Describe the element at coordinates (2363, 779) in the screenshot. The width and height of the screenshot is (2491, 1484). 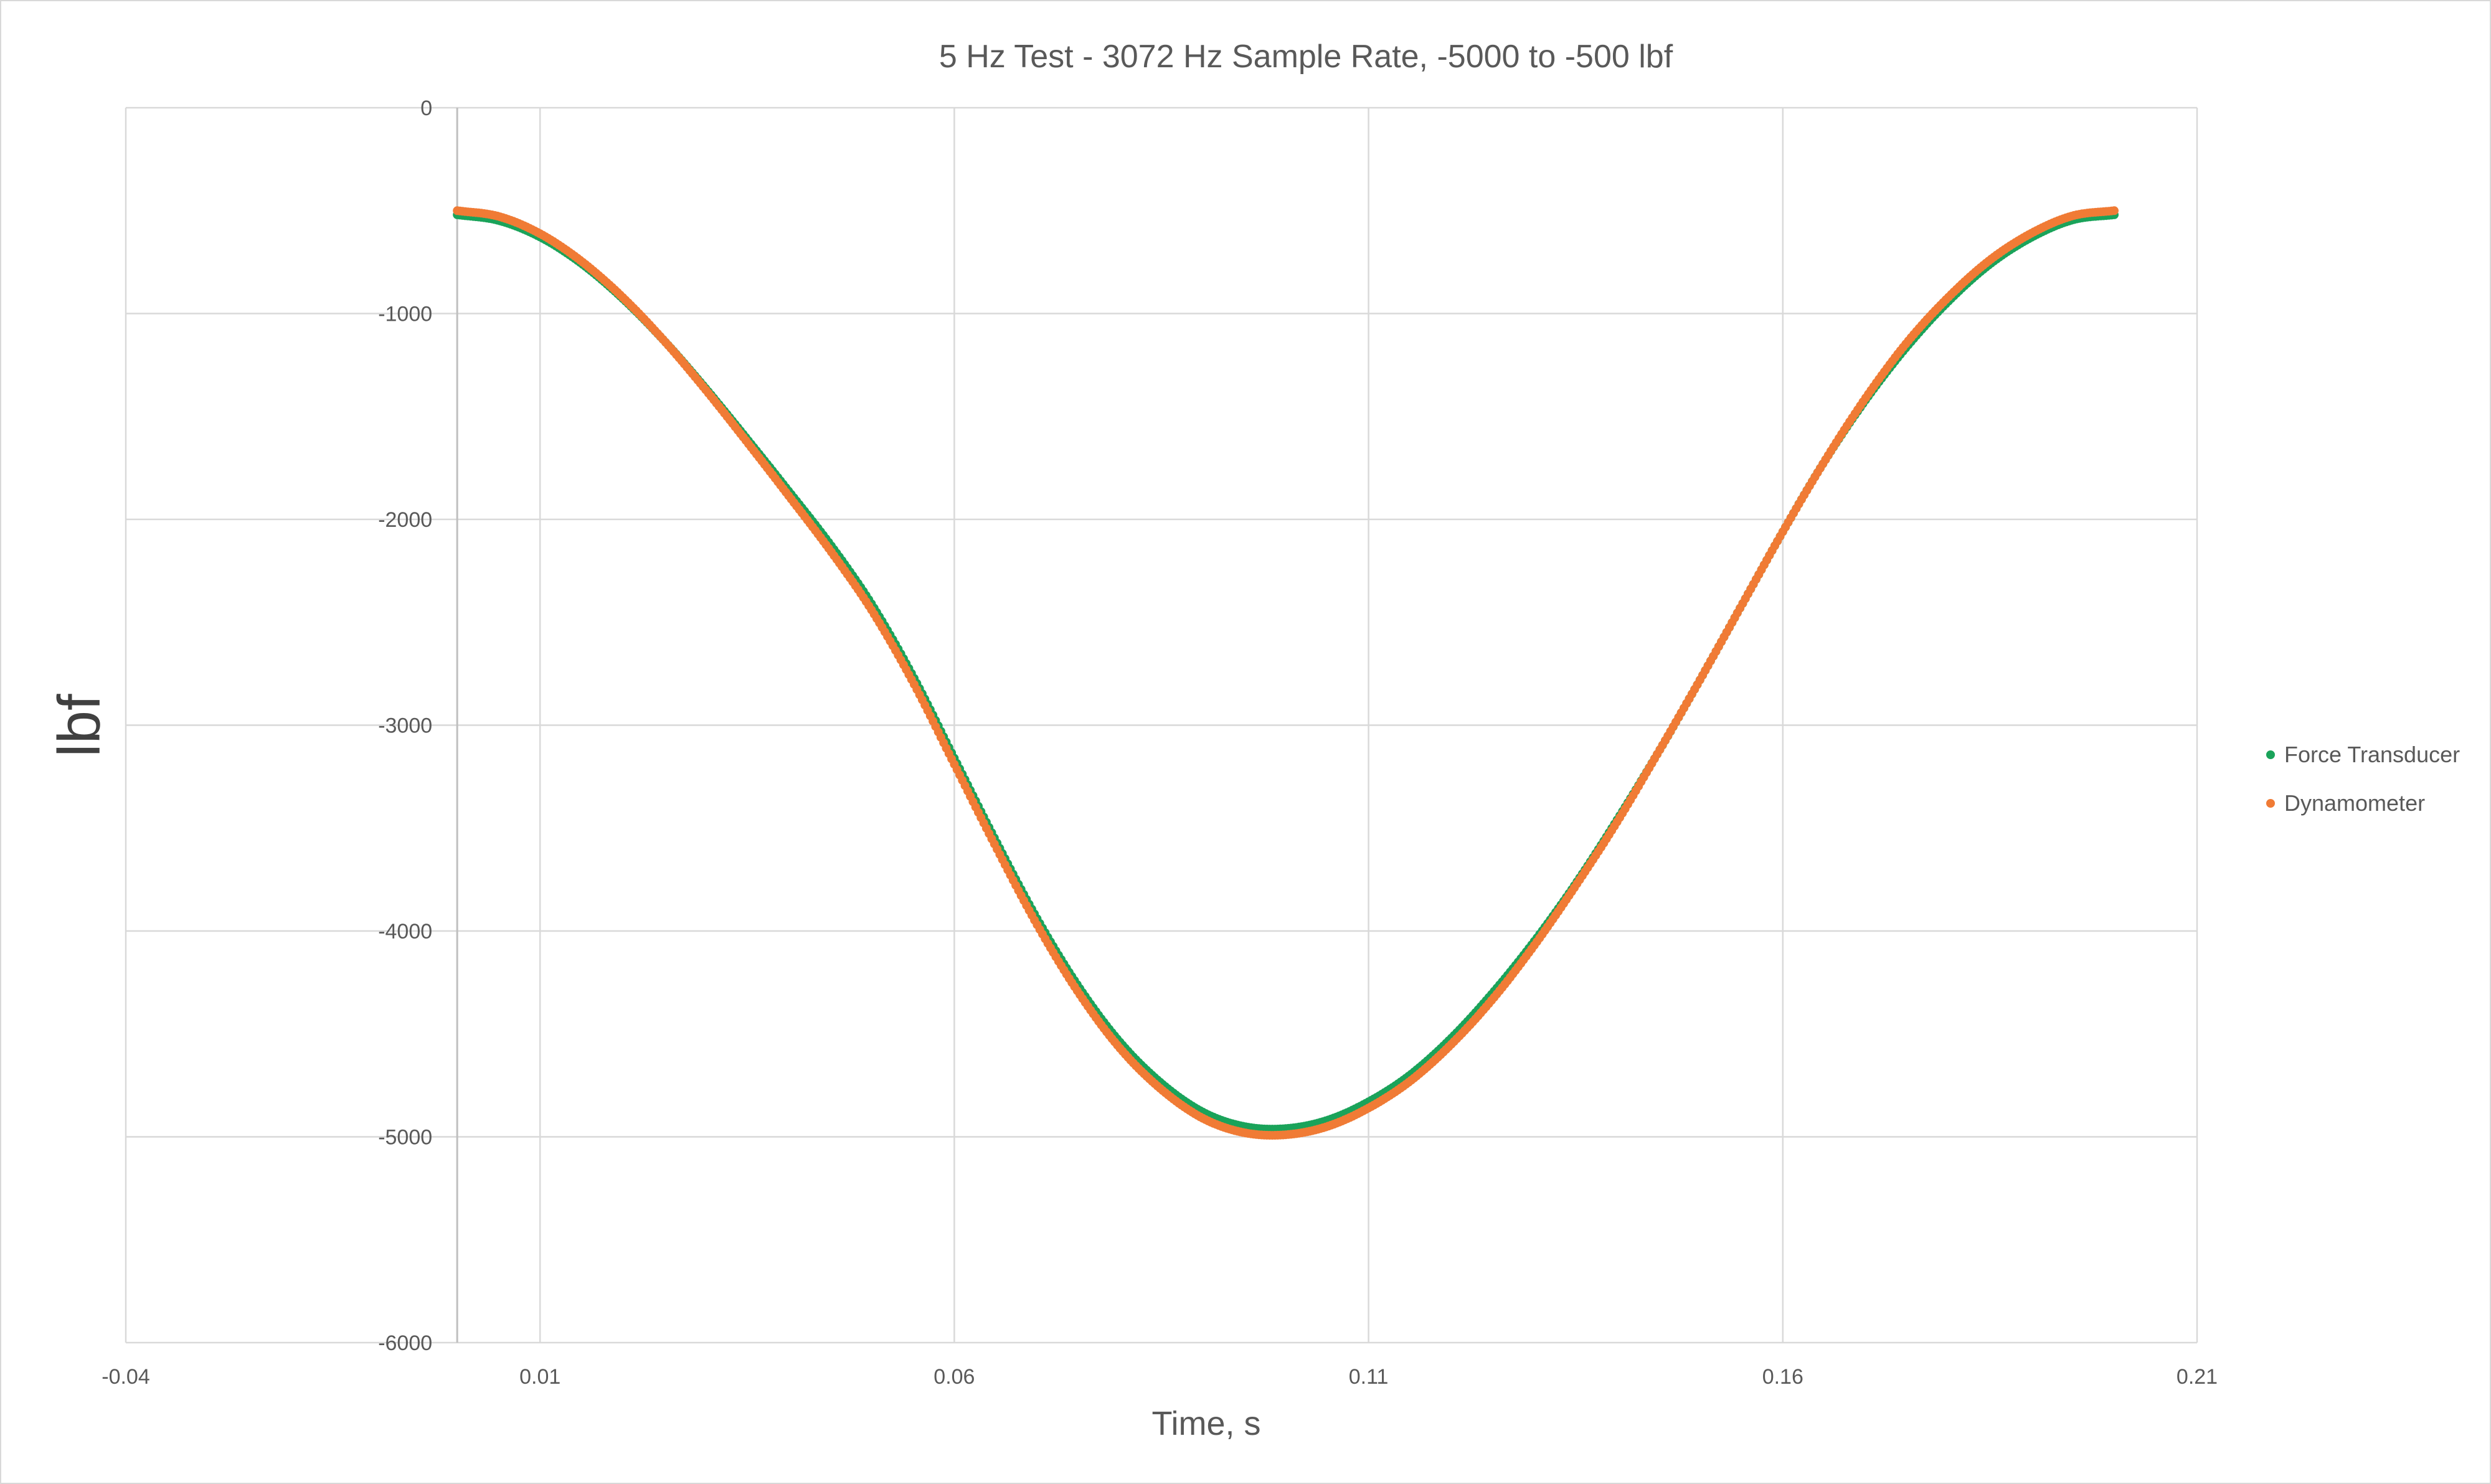
I see `legend: Force Transducer Dynamometer` at that location.